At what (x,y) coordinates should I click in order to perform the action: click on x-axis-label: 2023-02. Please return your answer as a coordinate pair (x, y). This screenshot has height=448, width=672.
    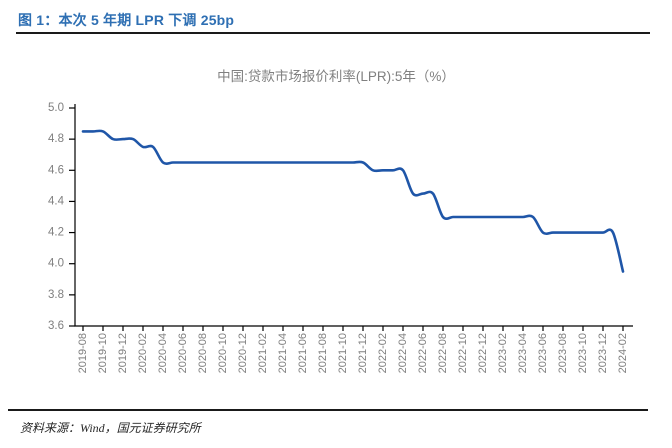
    Looking at the image, I should click on (503, 353).